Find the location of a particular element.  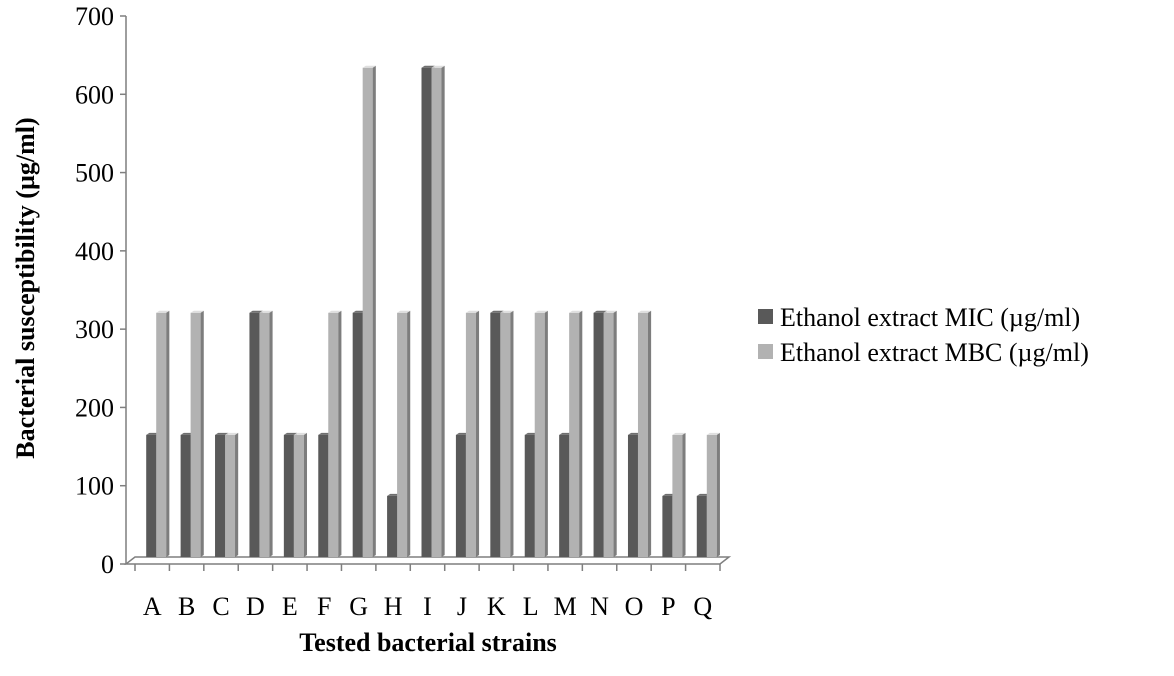

bar-G-mbc is located at coordinates (369, 311).